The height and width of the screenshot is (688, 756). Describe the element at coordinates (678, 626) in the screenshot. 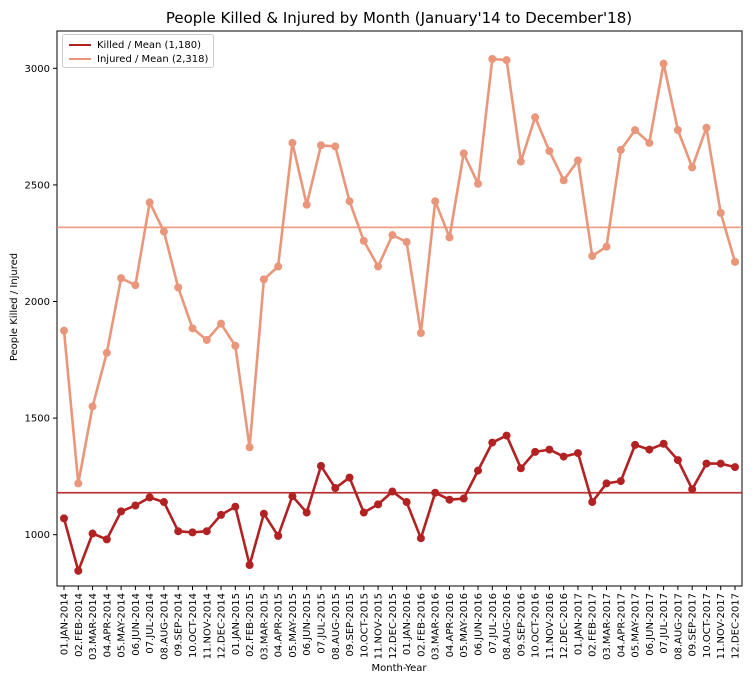

I see `x-tick-label: 08.AUG-2017` at that location.